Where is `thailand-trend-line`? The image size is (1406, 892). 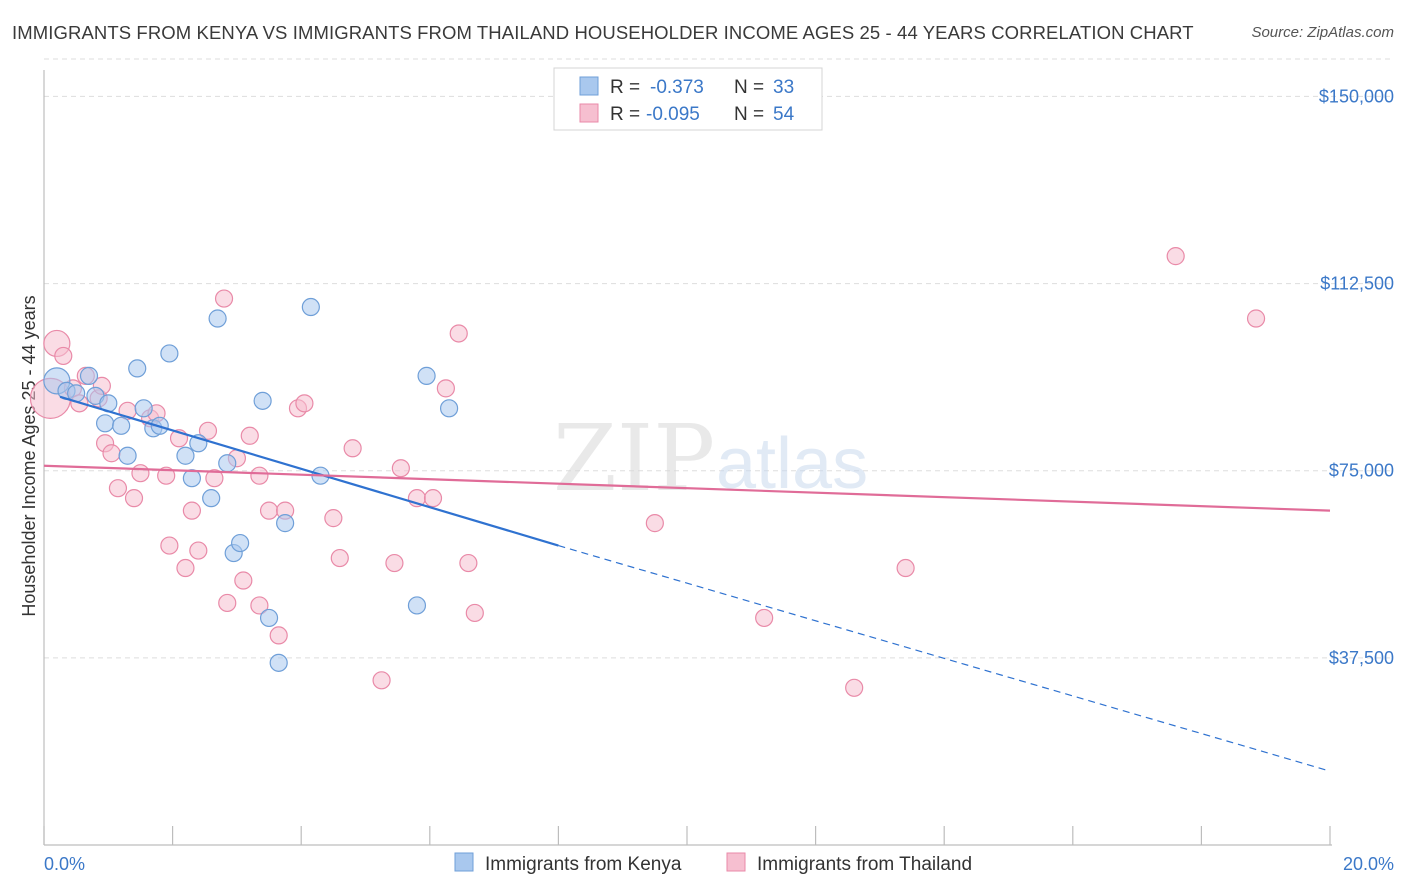
thailand-trend-line is located at coordinates (687, 488).